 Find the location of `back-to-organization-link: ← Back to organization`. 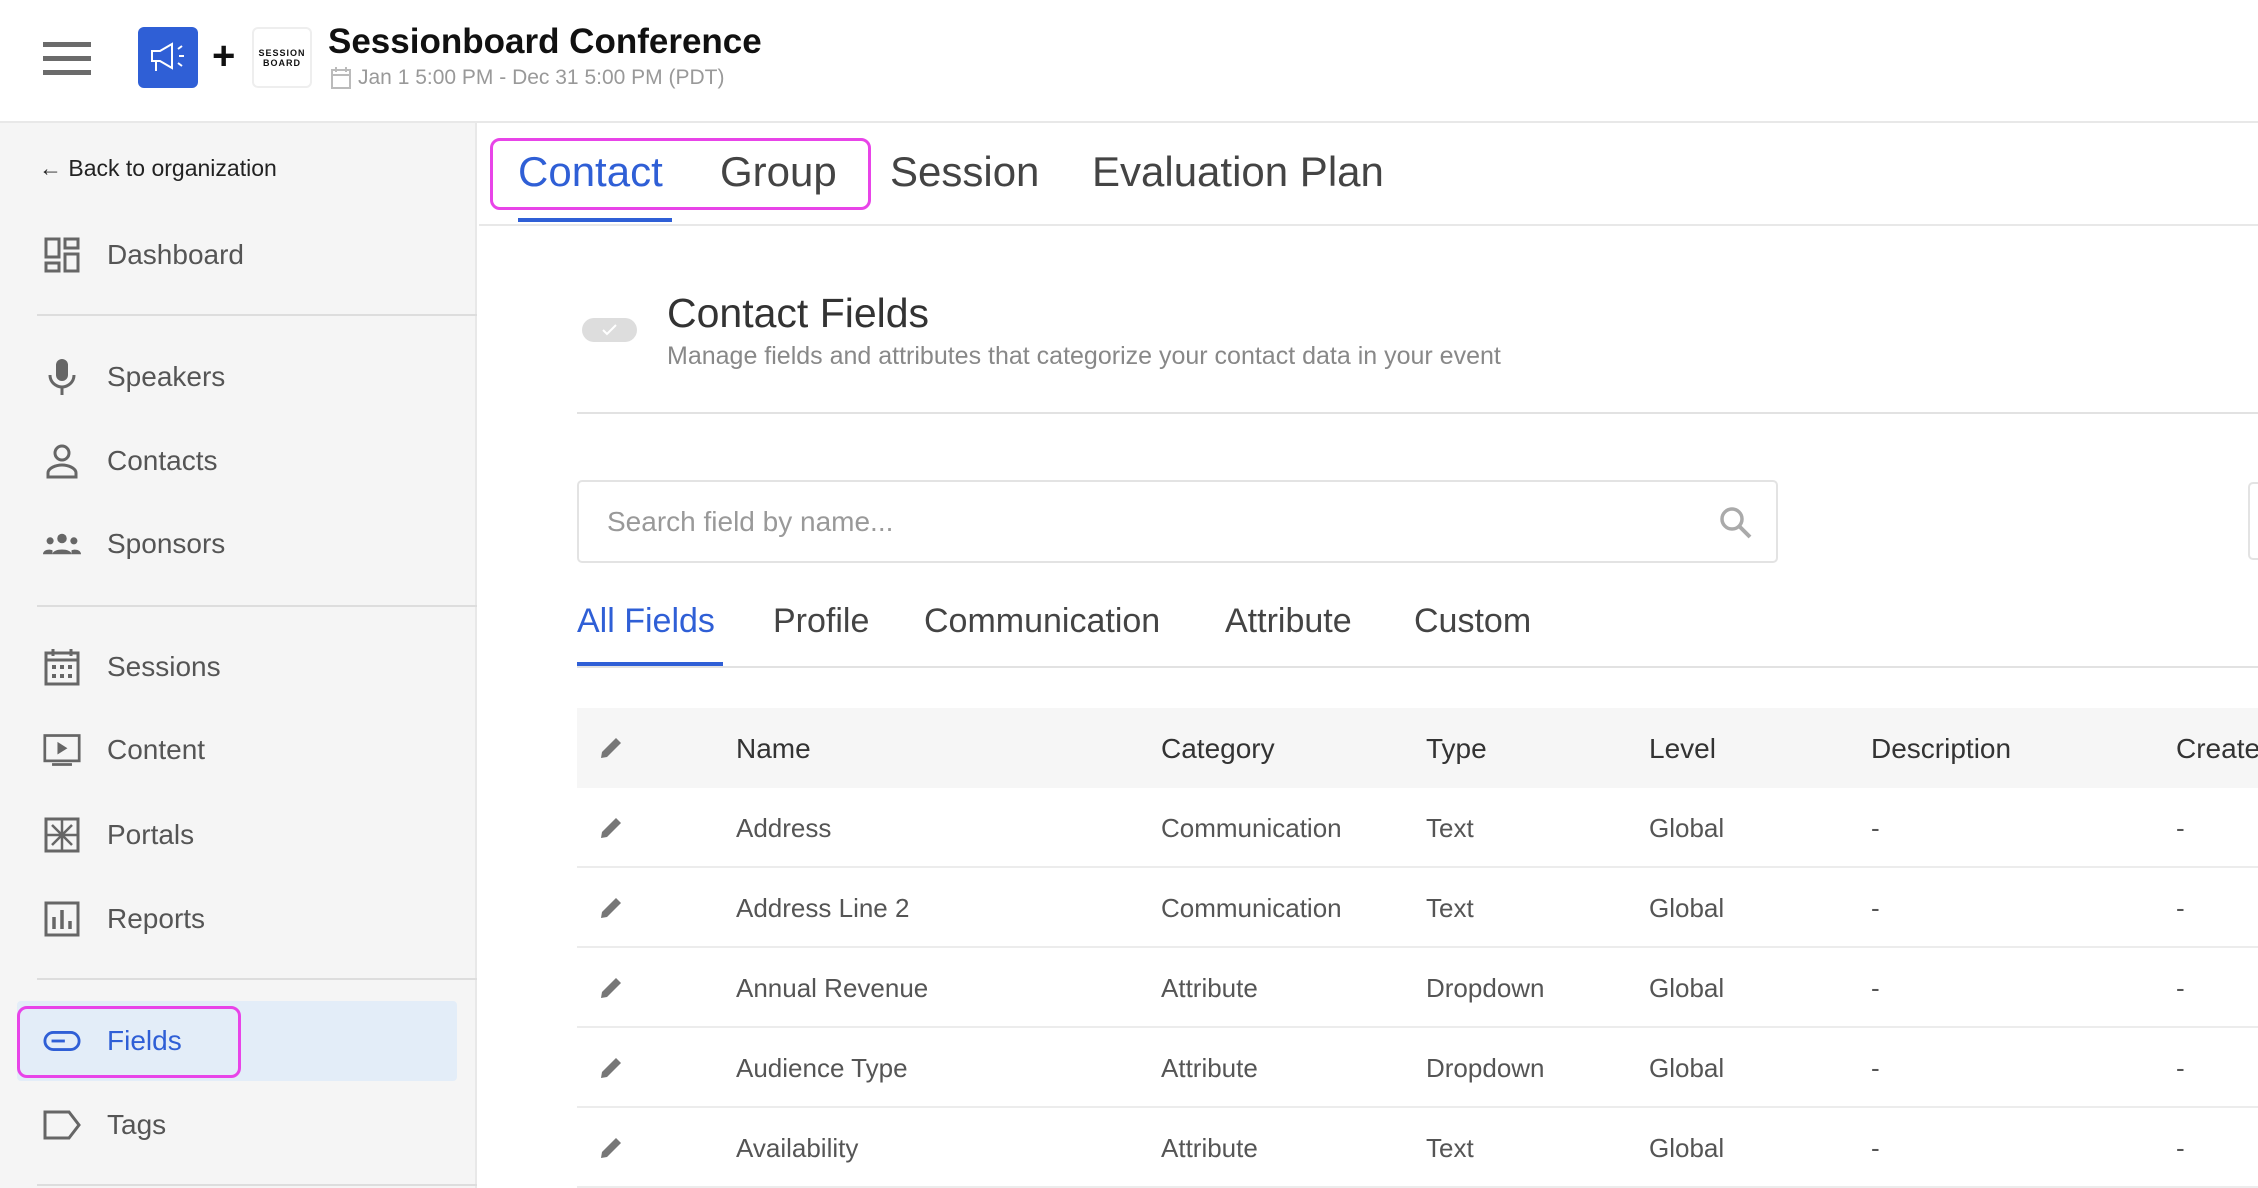

back-to-organization-link: ← Back to organization is located at coordinates (158, 168).